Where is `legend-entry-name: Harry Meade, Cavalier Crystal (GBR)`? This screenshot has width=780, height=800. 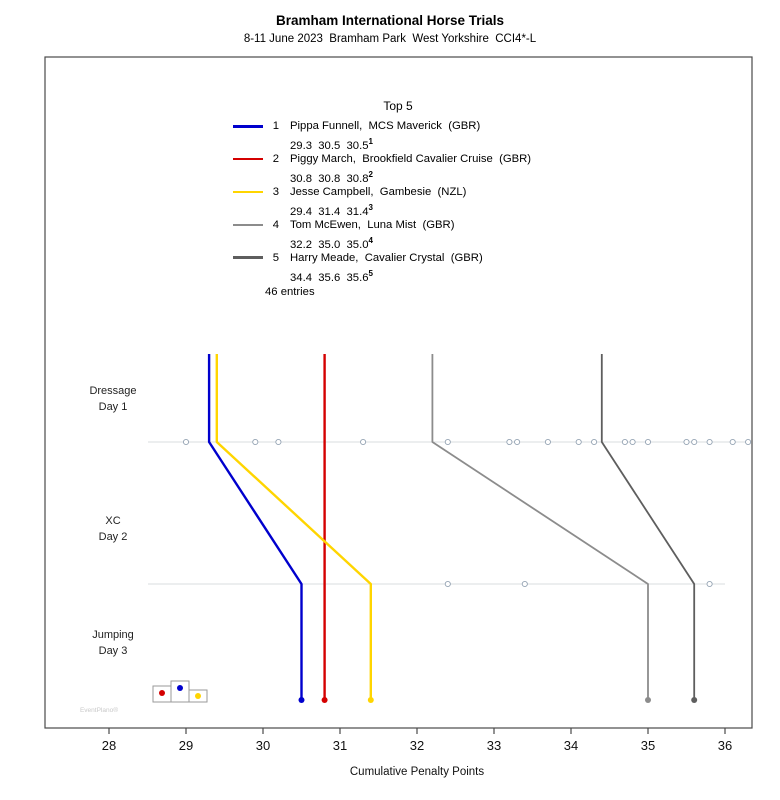
legend-entry-name: Harry Meade, Cavalier Crystal (GBR) is located at coordinates (386, 257).